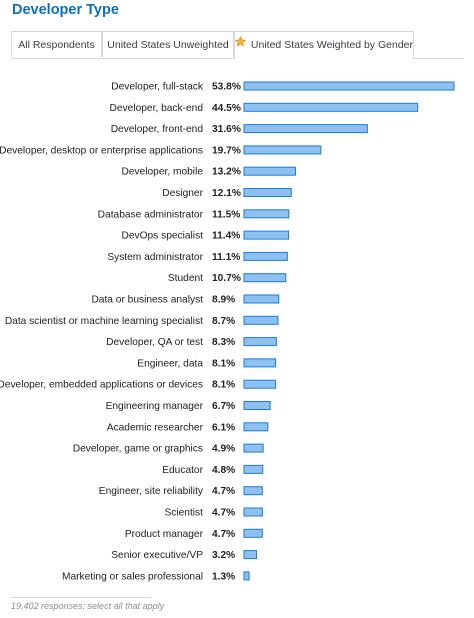 The height and width of the screenshot is (618, 474). Describe the element at coordinates (223, 470) in the screenshot. I see `value-label: 4.8%` at that location.